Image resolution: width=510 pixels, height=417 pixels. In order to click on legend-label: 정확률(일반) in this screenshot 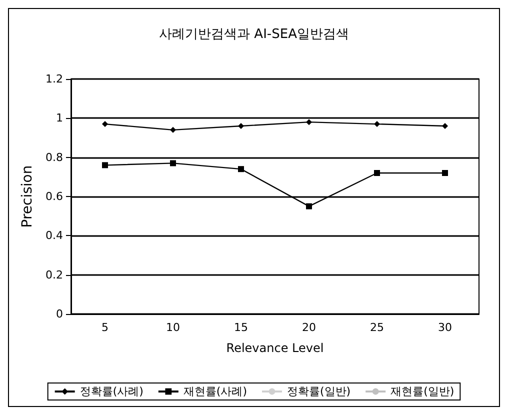, I will do `click(319, 391)`.